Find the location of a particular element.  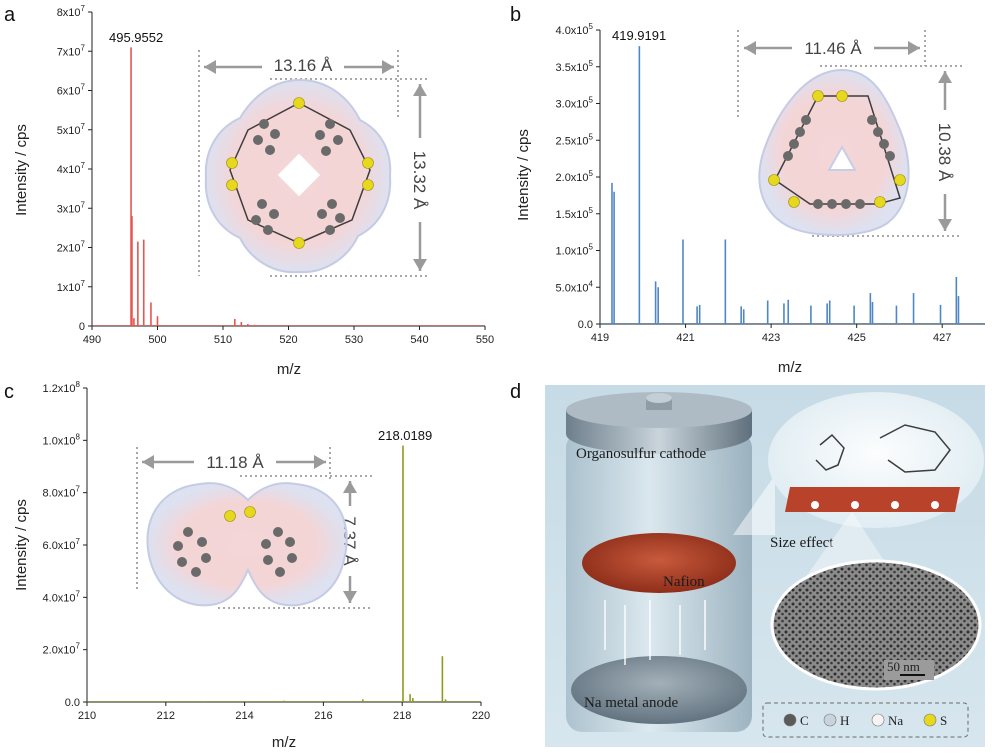

cathode-label: Organosulfur cathode is located at coordinates (641, 454).